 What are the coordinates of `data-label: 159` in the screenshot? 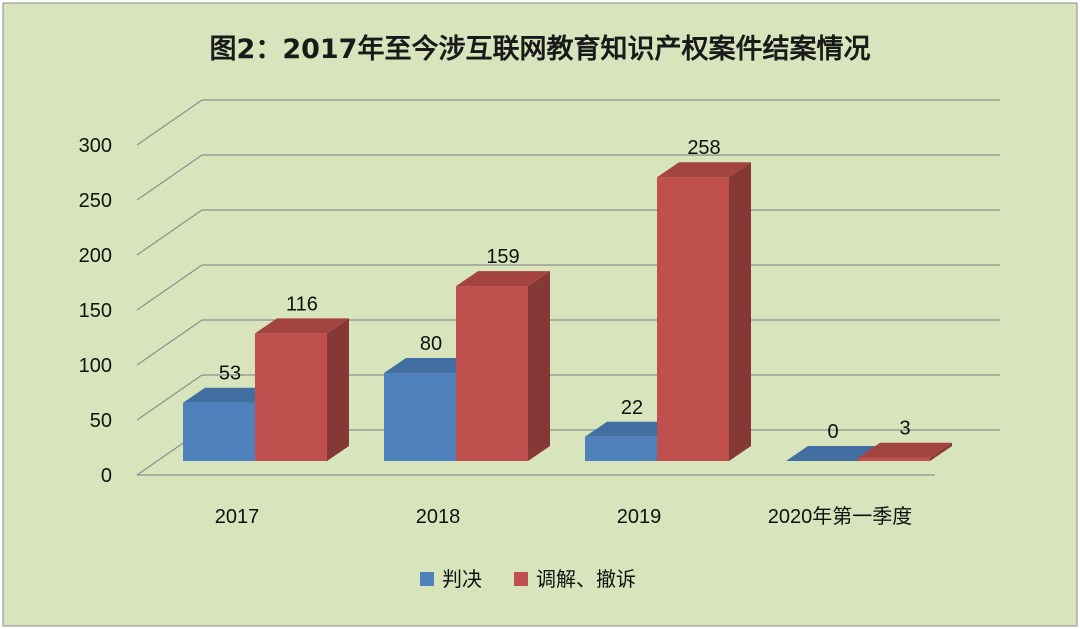 It's located at (502, 257).